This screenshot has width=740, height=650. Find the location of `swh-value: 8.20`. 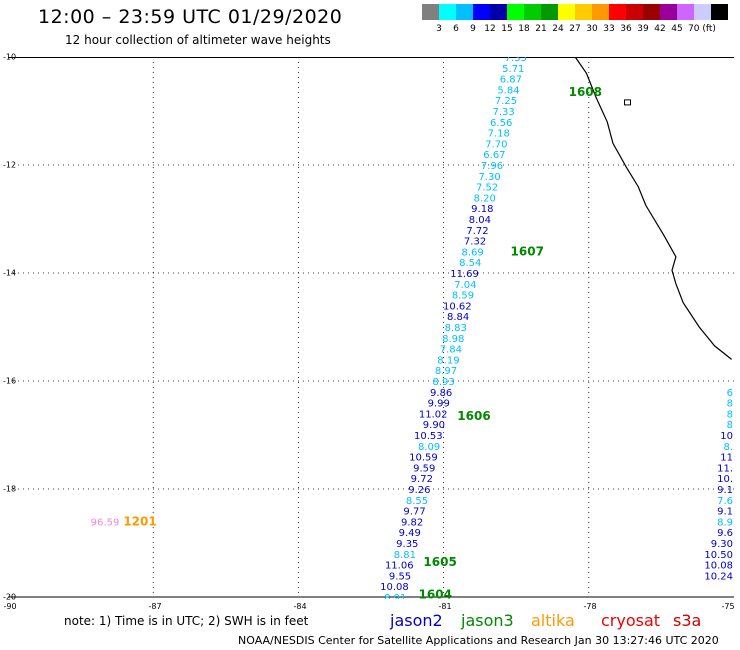

swh-value: 8.20 is located at coordinates (485, 198).